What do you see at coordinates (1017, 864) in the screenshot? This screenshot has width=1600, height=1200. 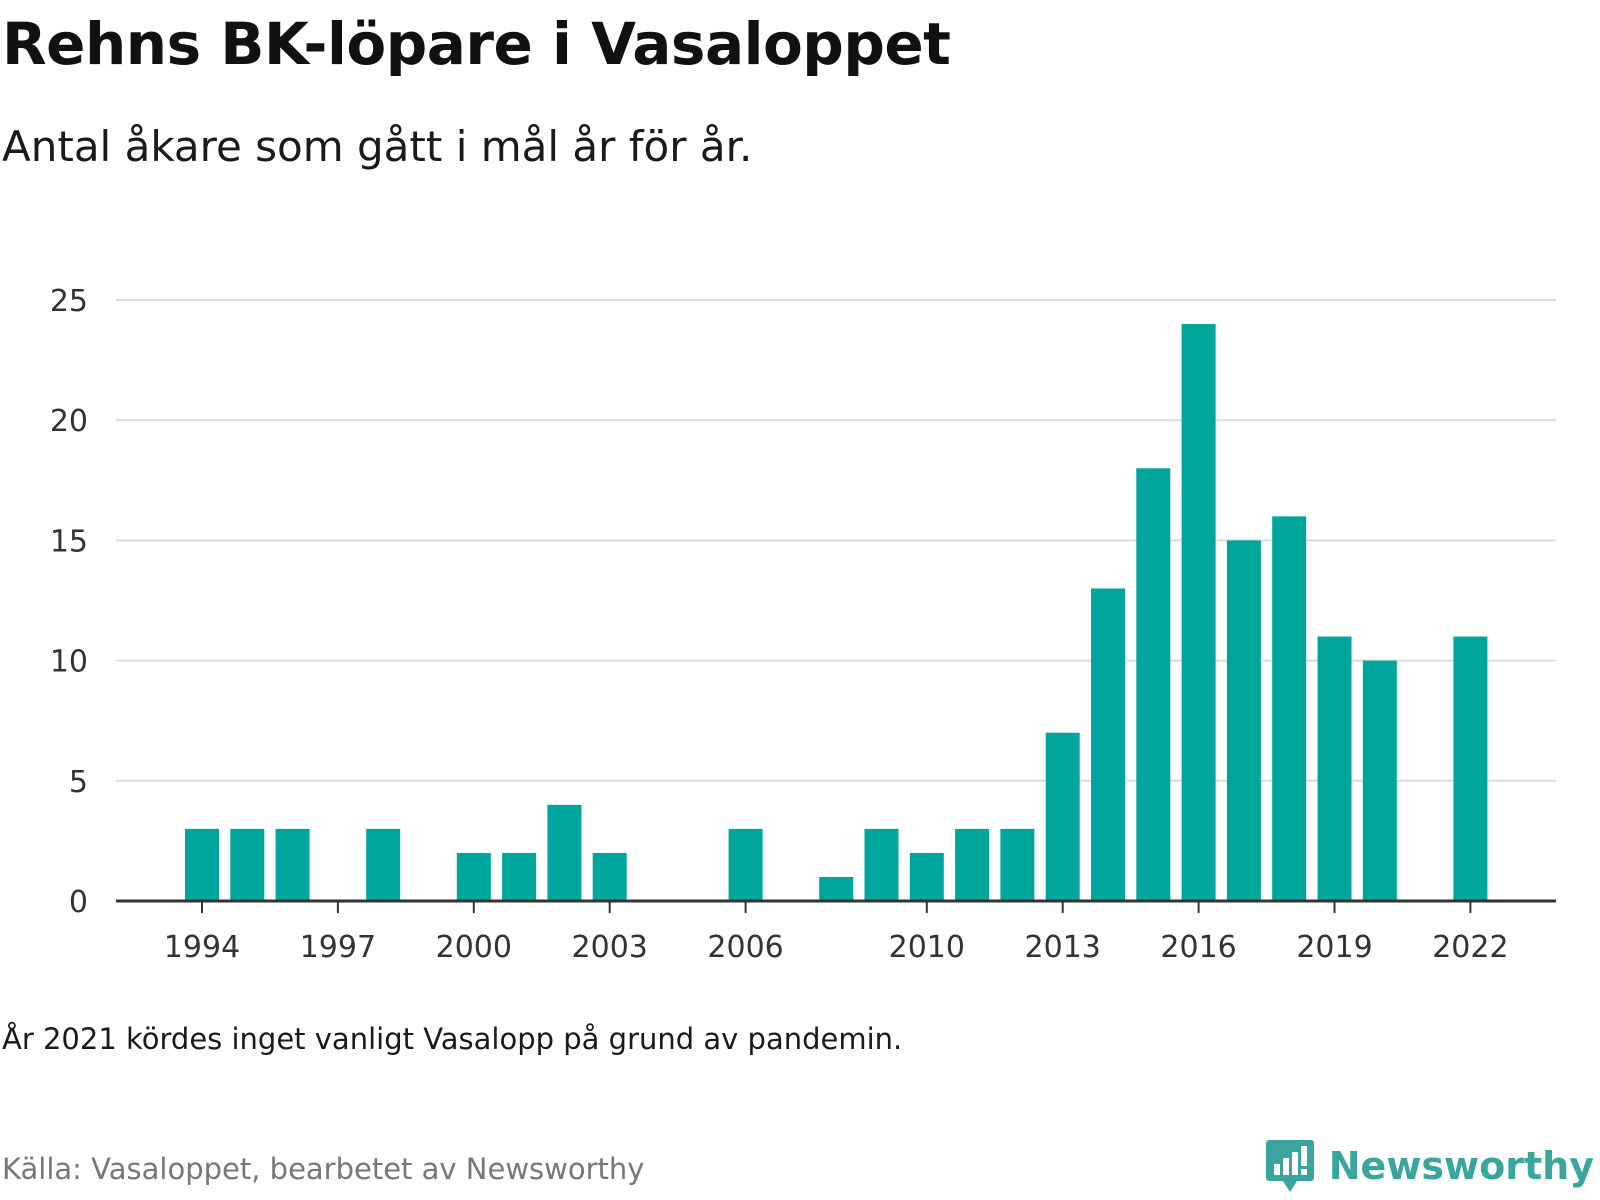 I see `bar-2012` at bounding box center [1017, 864].